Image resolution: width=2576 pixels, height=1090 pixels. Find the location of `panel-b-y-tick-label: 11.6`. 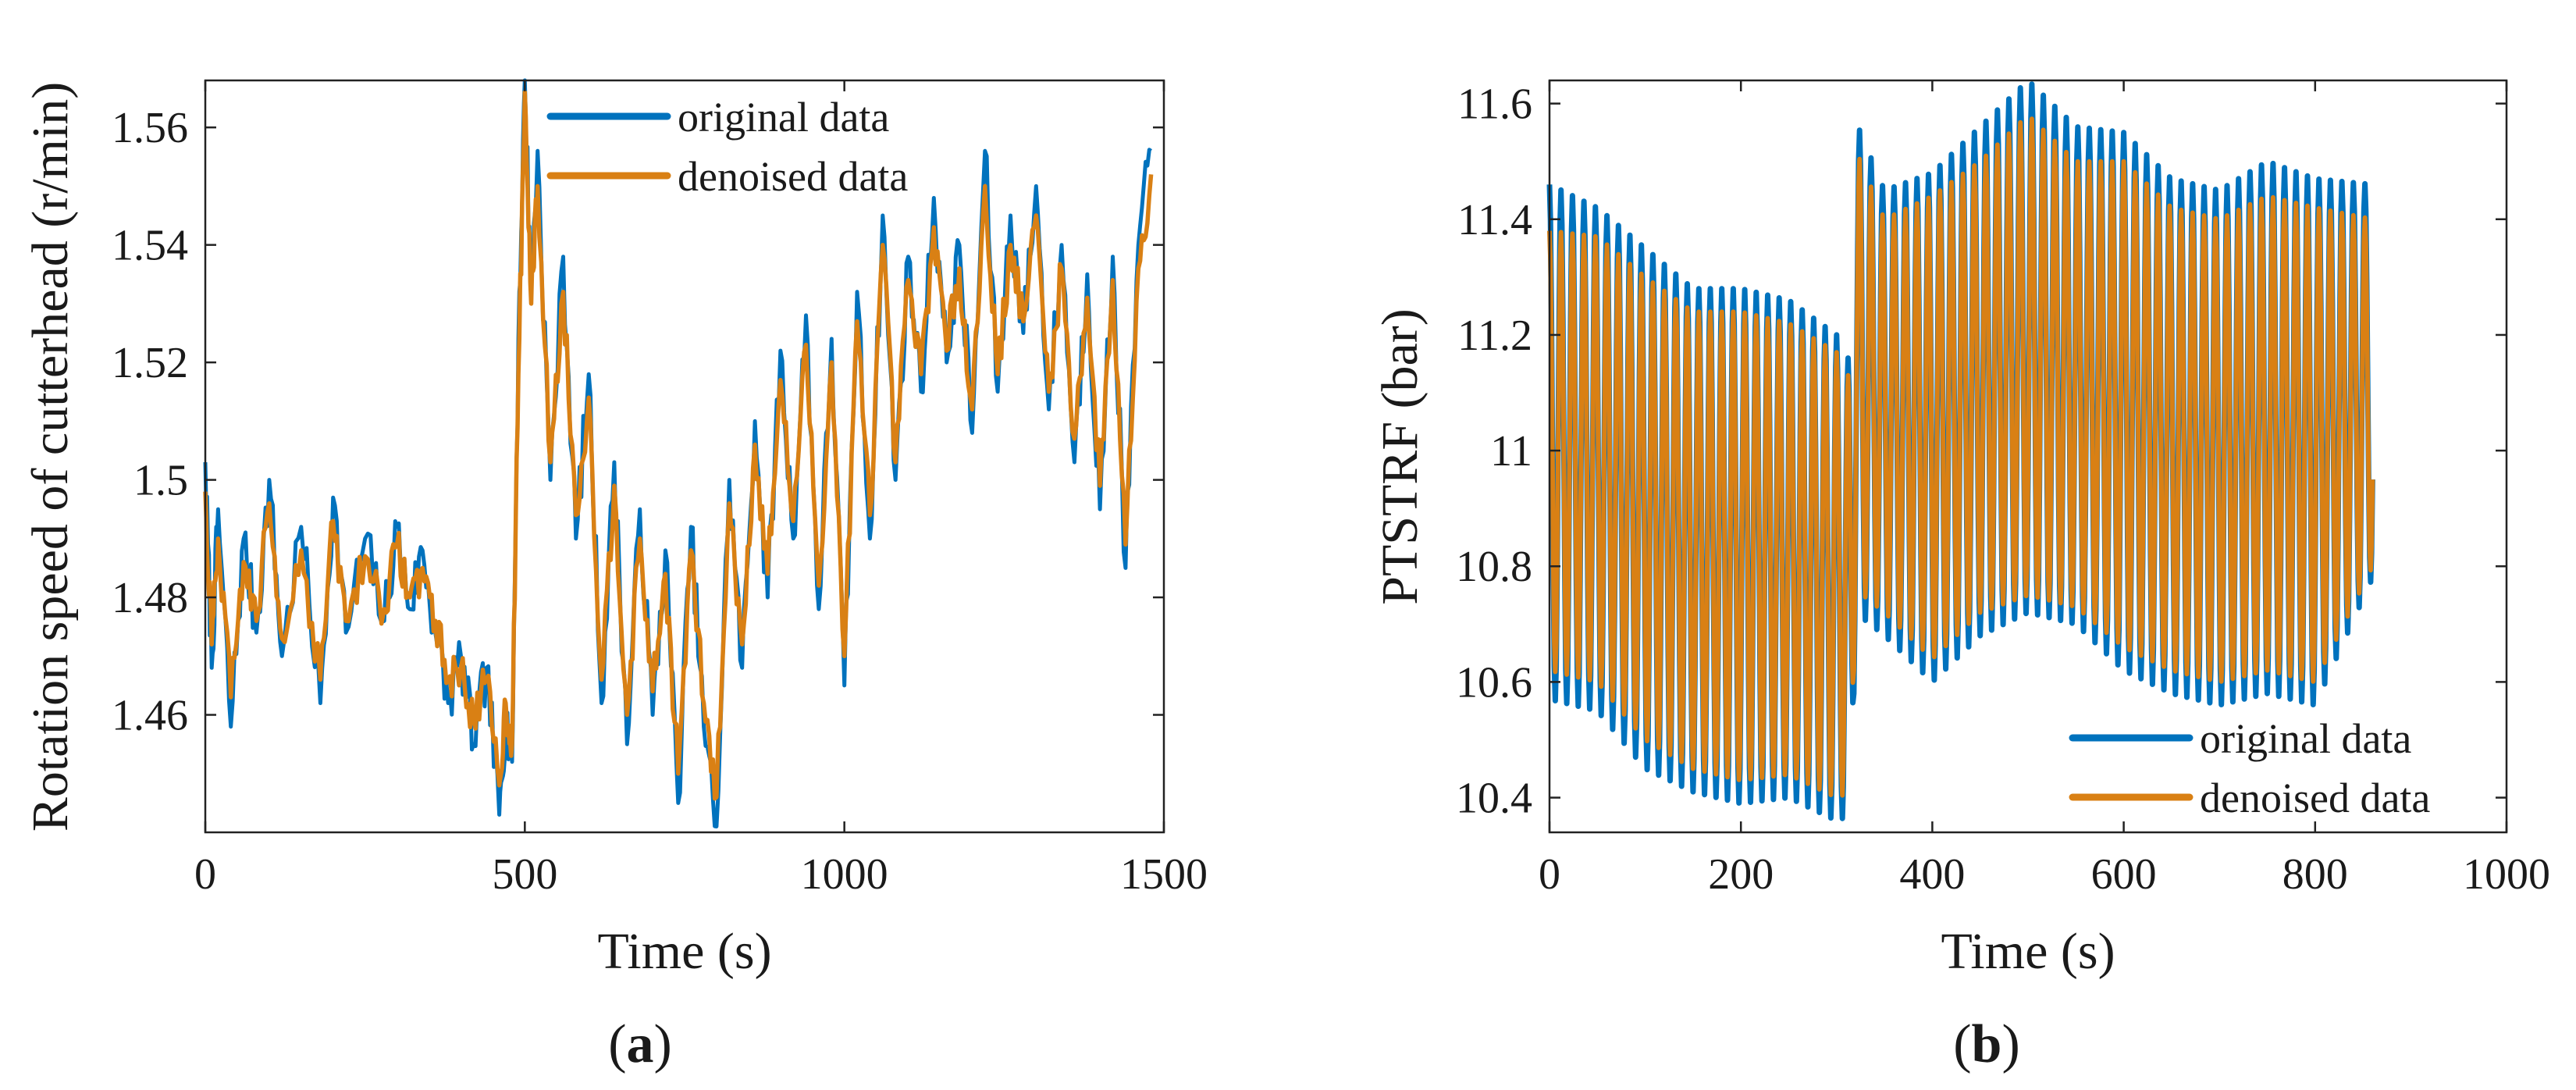

panel-b-y-tick-label: 11.6 is located at coordinates (1494, 104).